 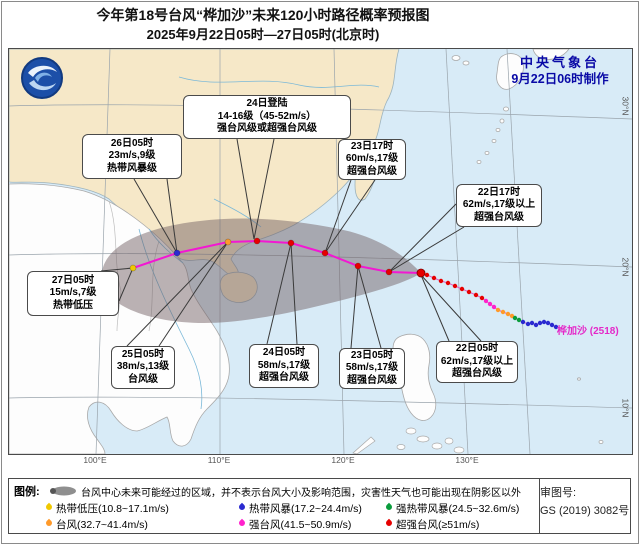 What do you see at coordinates (49, 507) in the screenshot?
I see `legend-dot-yellow` at bounding box center [49, 507].